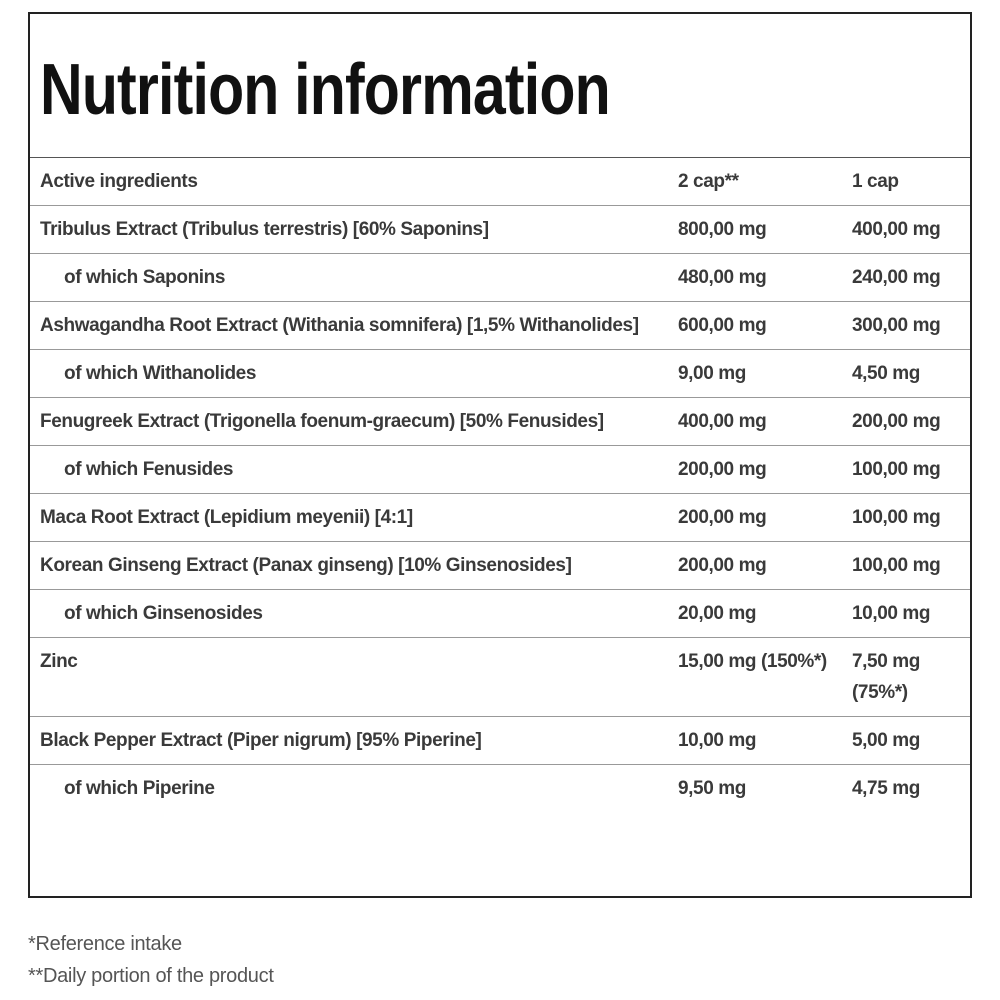 This screenshot has width=1000, height=1000. I want to click on title-bar: Nutrition information, so click(500, 86).